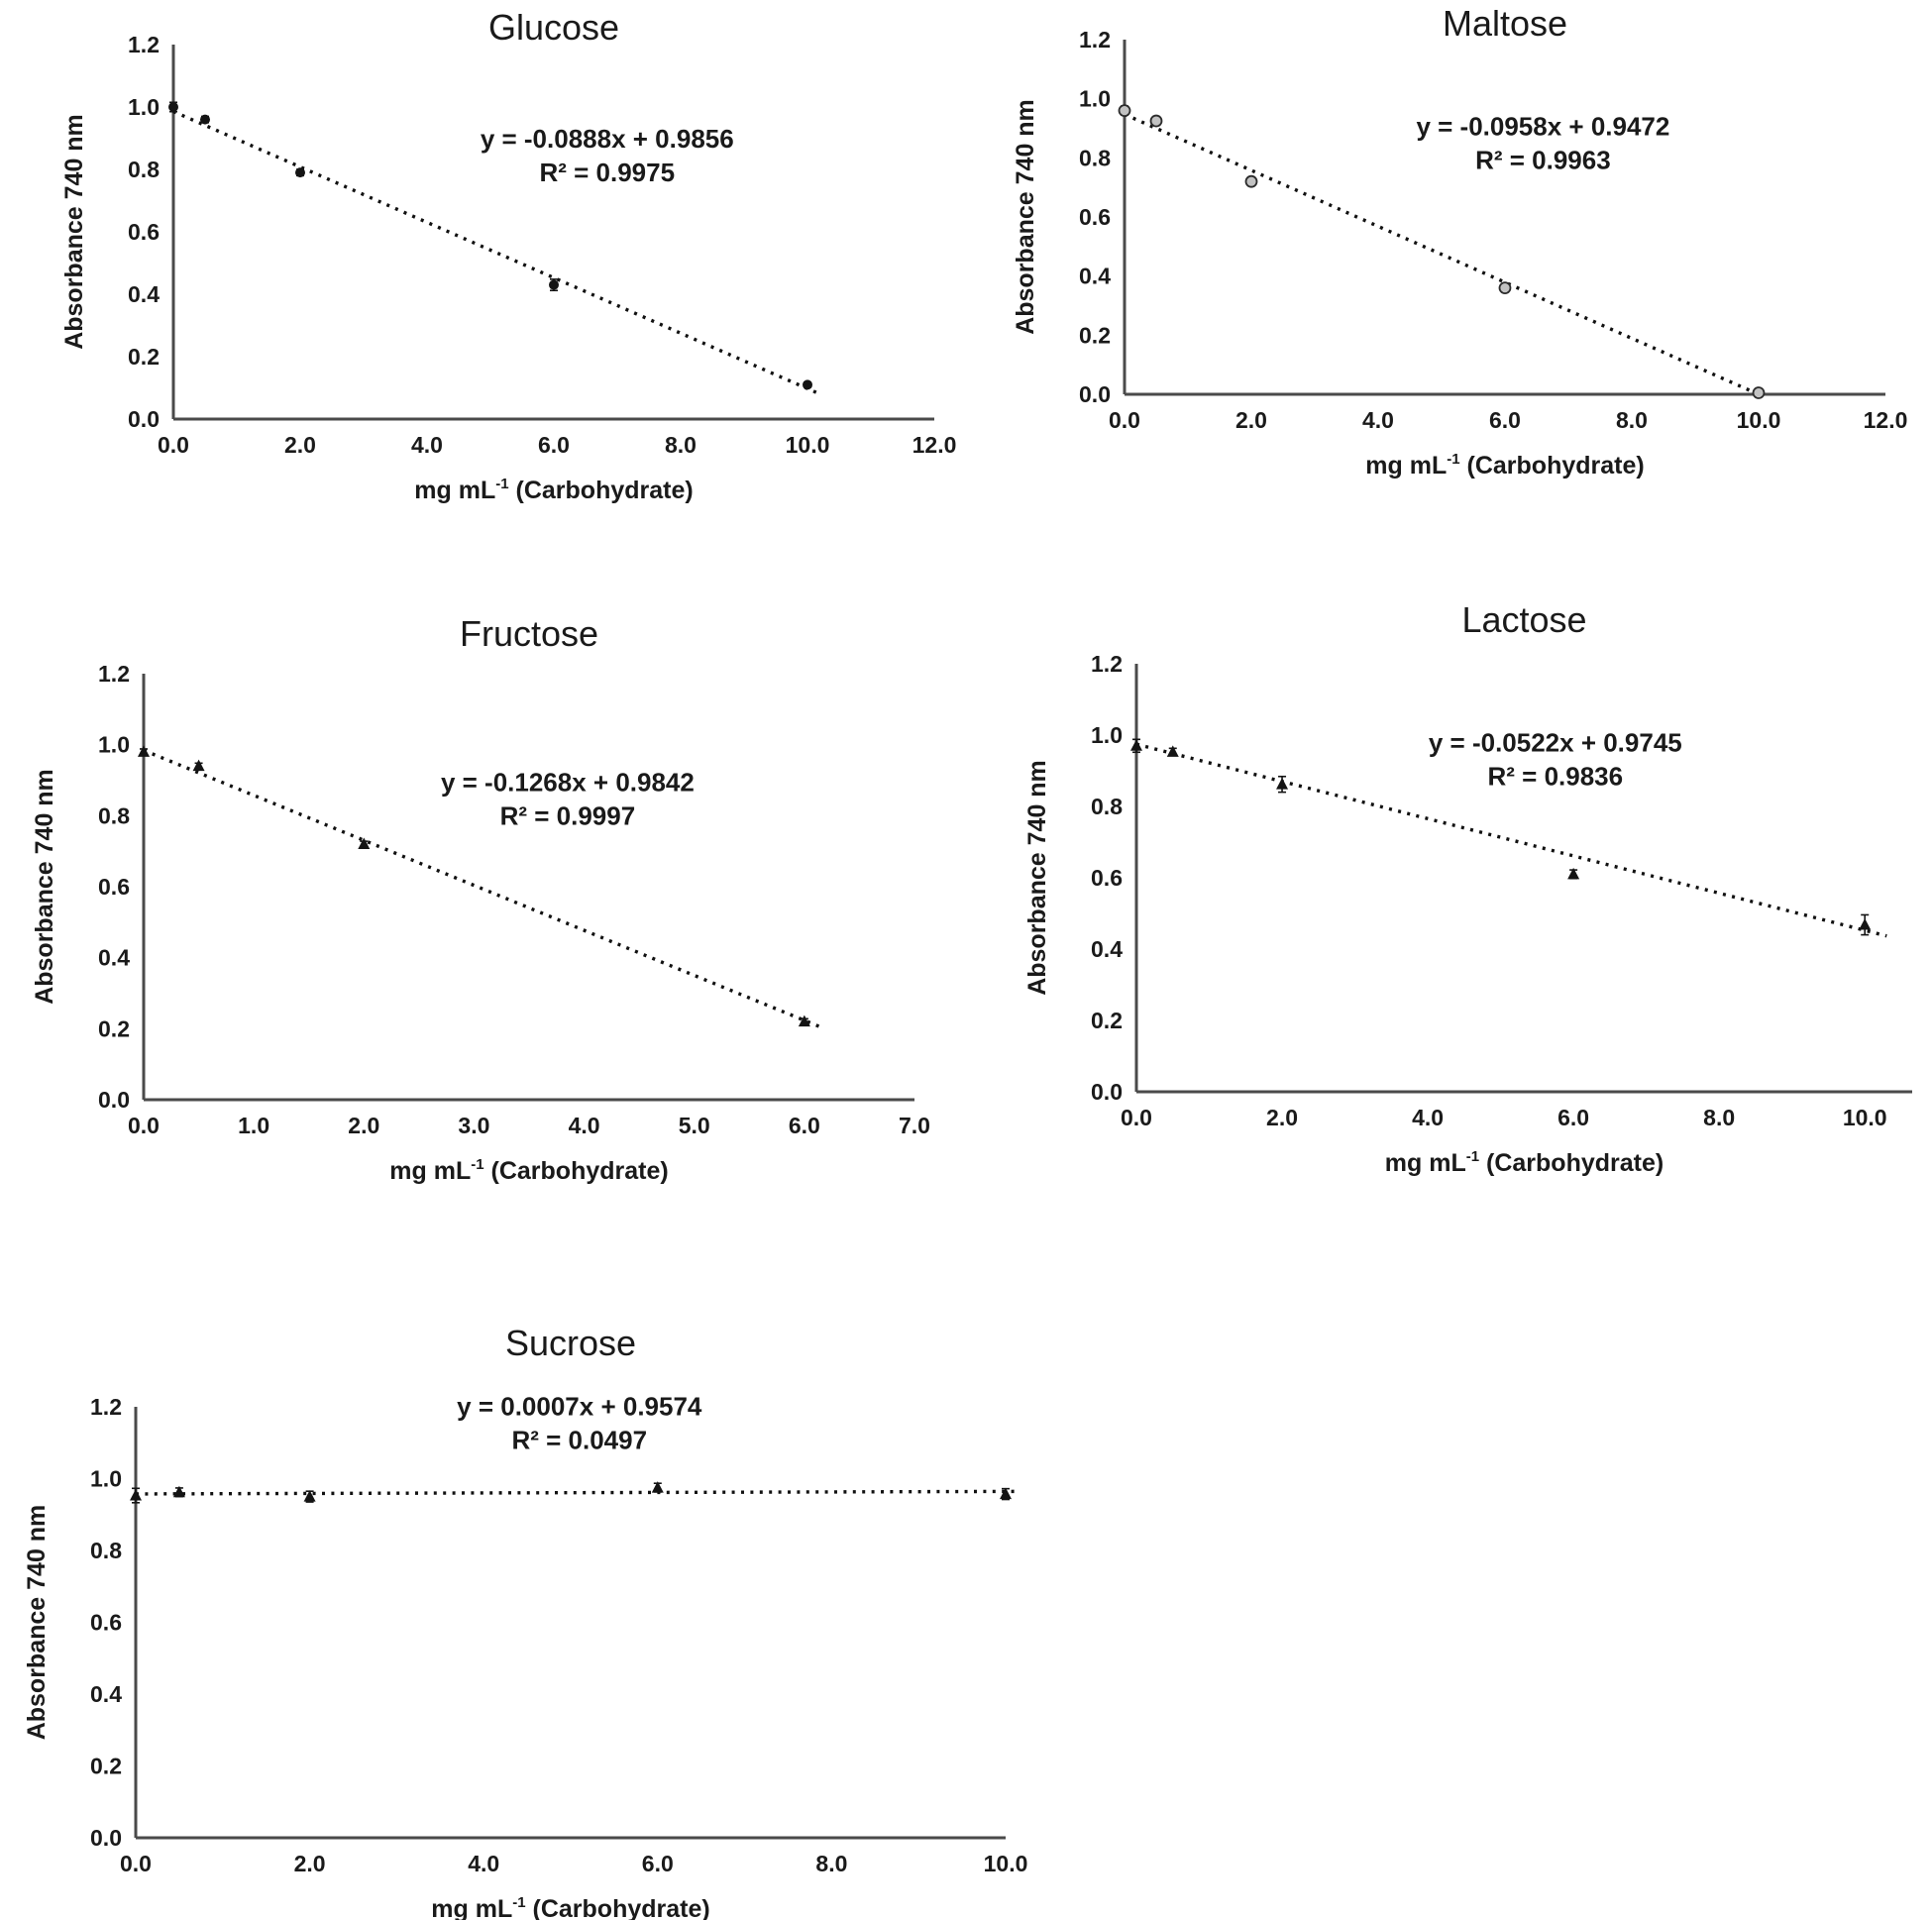 The height and width of the screenshot is (1920, 1932). What do you see at coordinates (1543, 127) in the screenshot?
I see `trendline-equation: y = -0.0958x + 0.9472` at bounding box center [1543, 127].